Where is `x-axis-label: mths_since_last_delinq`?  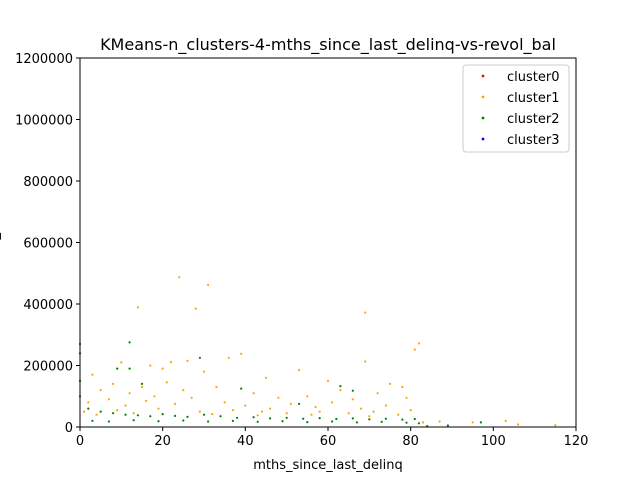
x-axis-label: mths_since_last_delinq is located at coordinates (327, 465).